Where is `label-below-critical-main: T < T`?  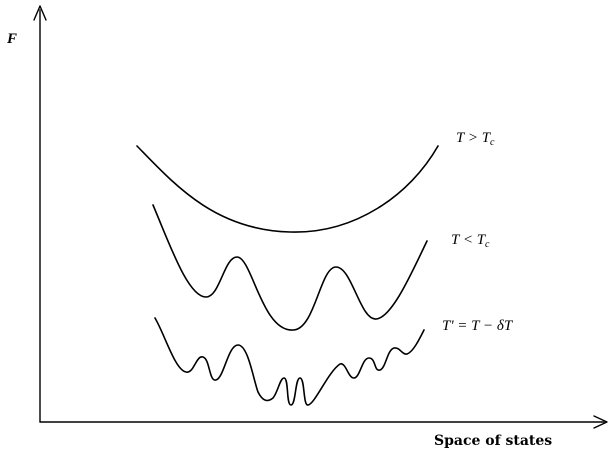 label-below-critical-main: T < T is located at coordinates (469, 240).